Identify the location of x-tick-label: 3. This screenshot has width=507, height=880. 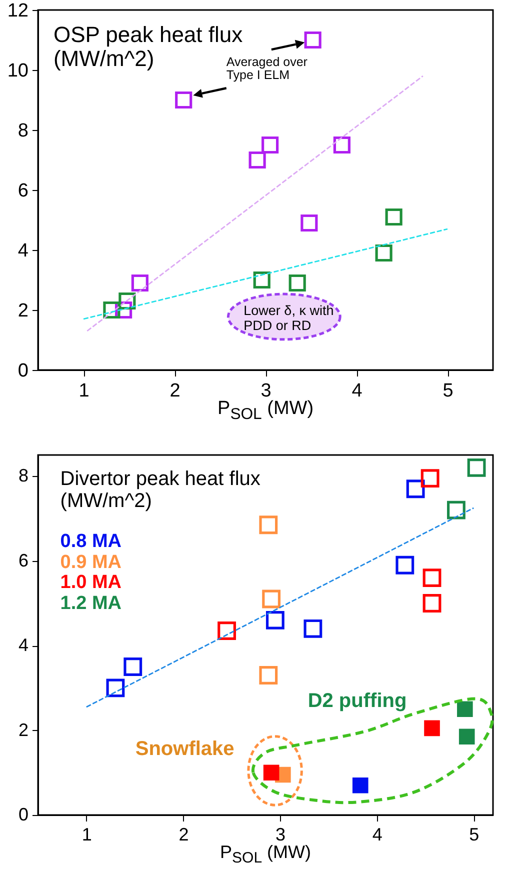
(281, 834).